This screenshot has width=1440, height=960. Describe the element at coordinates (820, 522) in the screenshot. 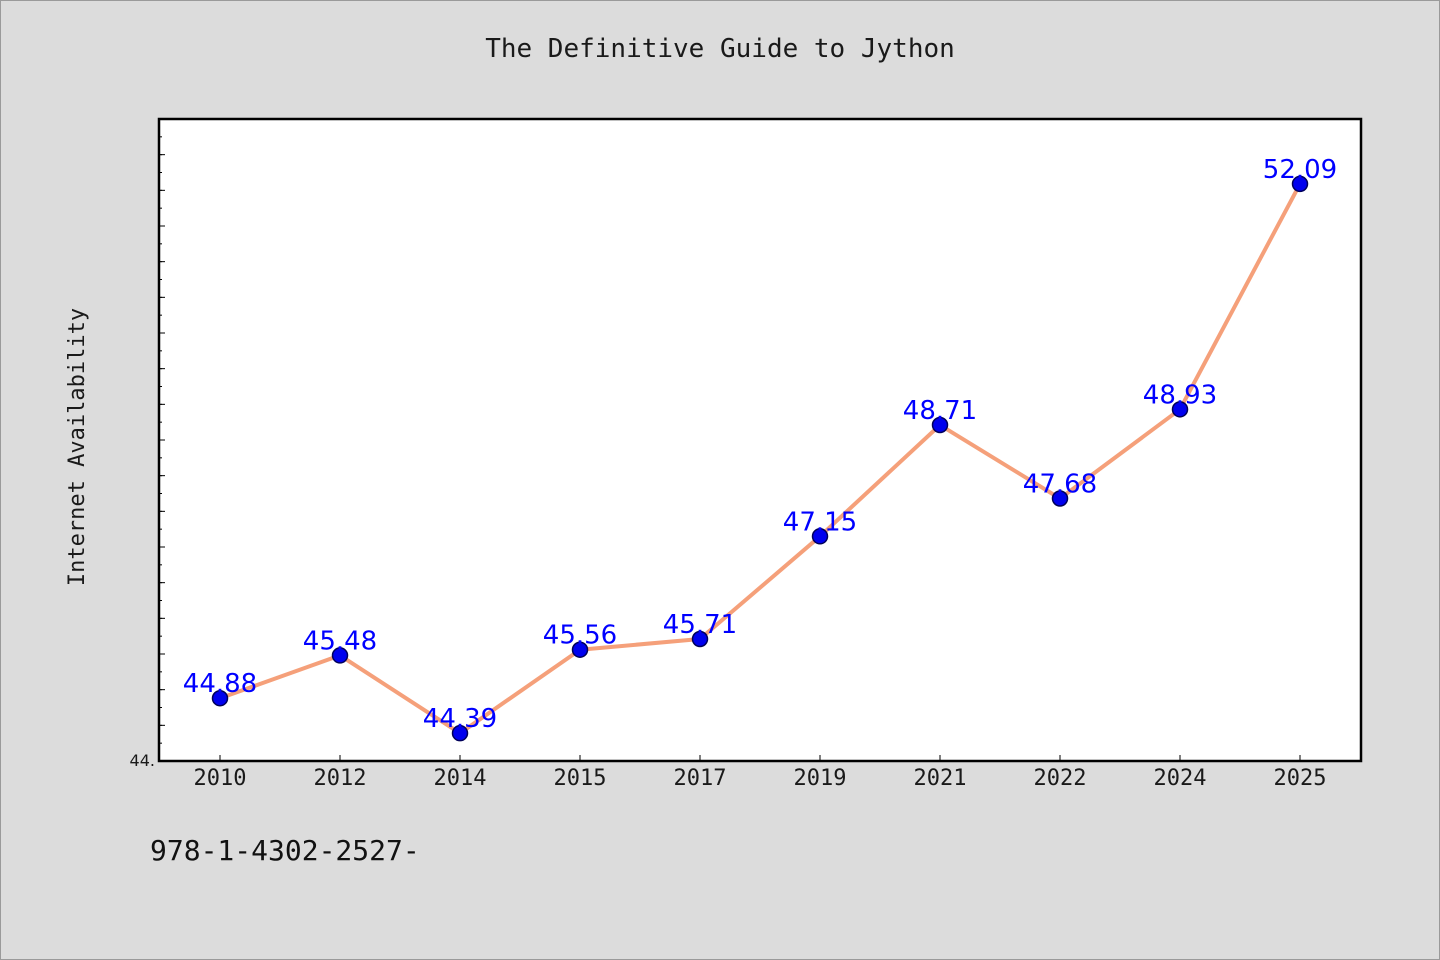

I see `data-label: 47.15` at that location.